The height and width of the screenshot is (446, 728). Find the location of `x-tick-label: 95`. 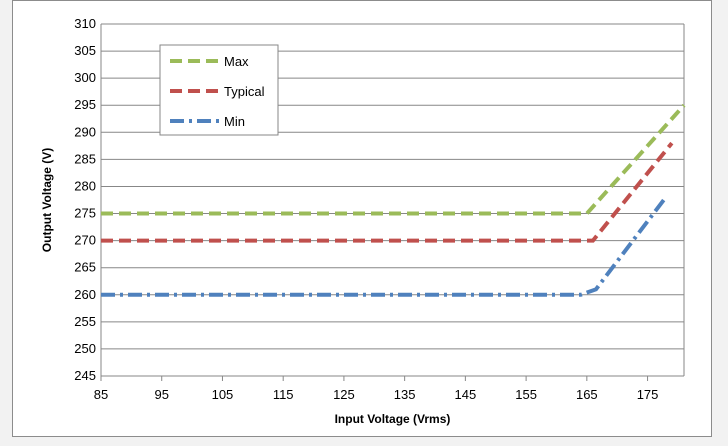

x-tick-label: 95 is located at coordinates (161, 394).